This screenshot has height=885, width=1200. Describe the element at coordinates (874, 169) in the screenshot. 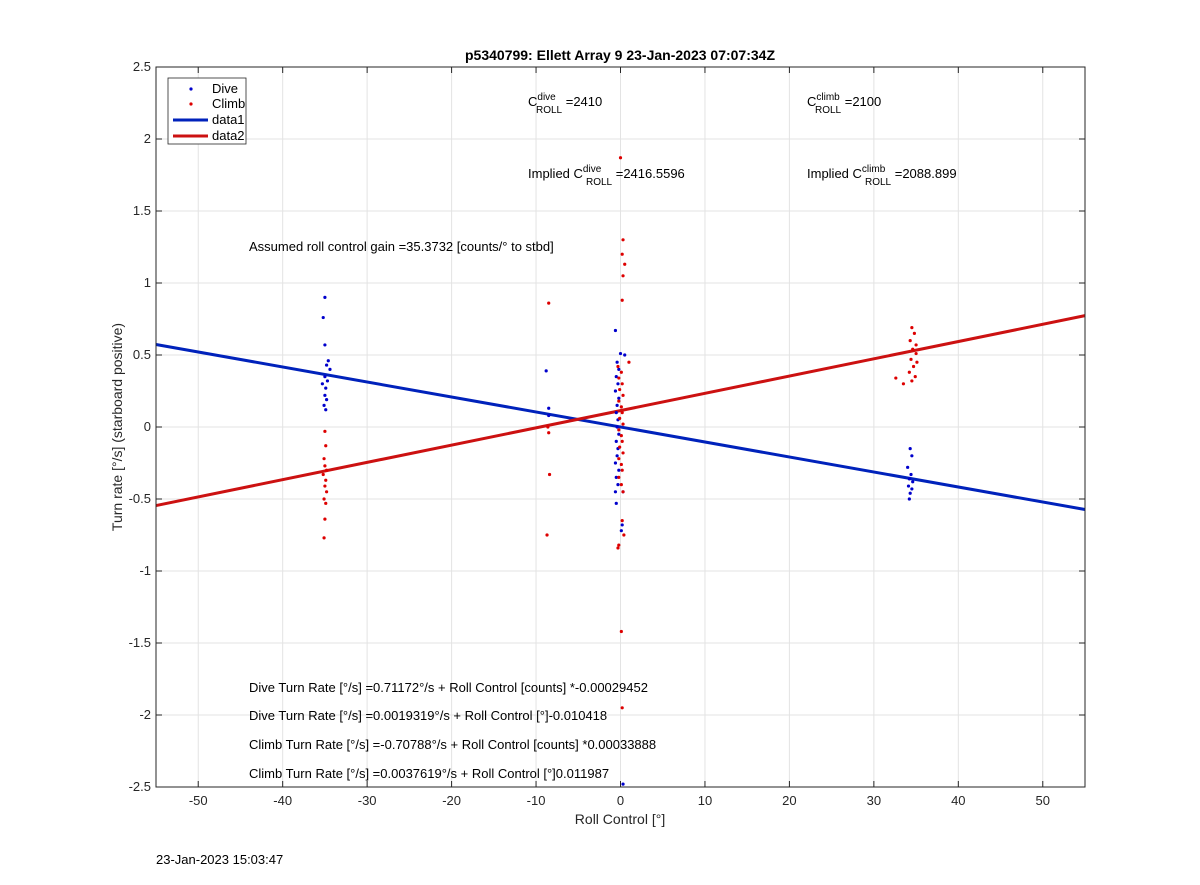

I see `implied-climb-sup: climb` at that location.